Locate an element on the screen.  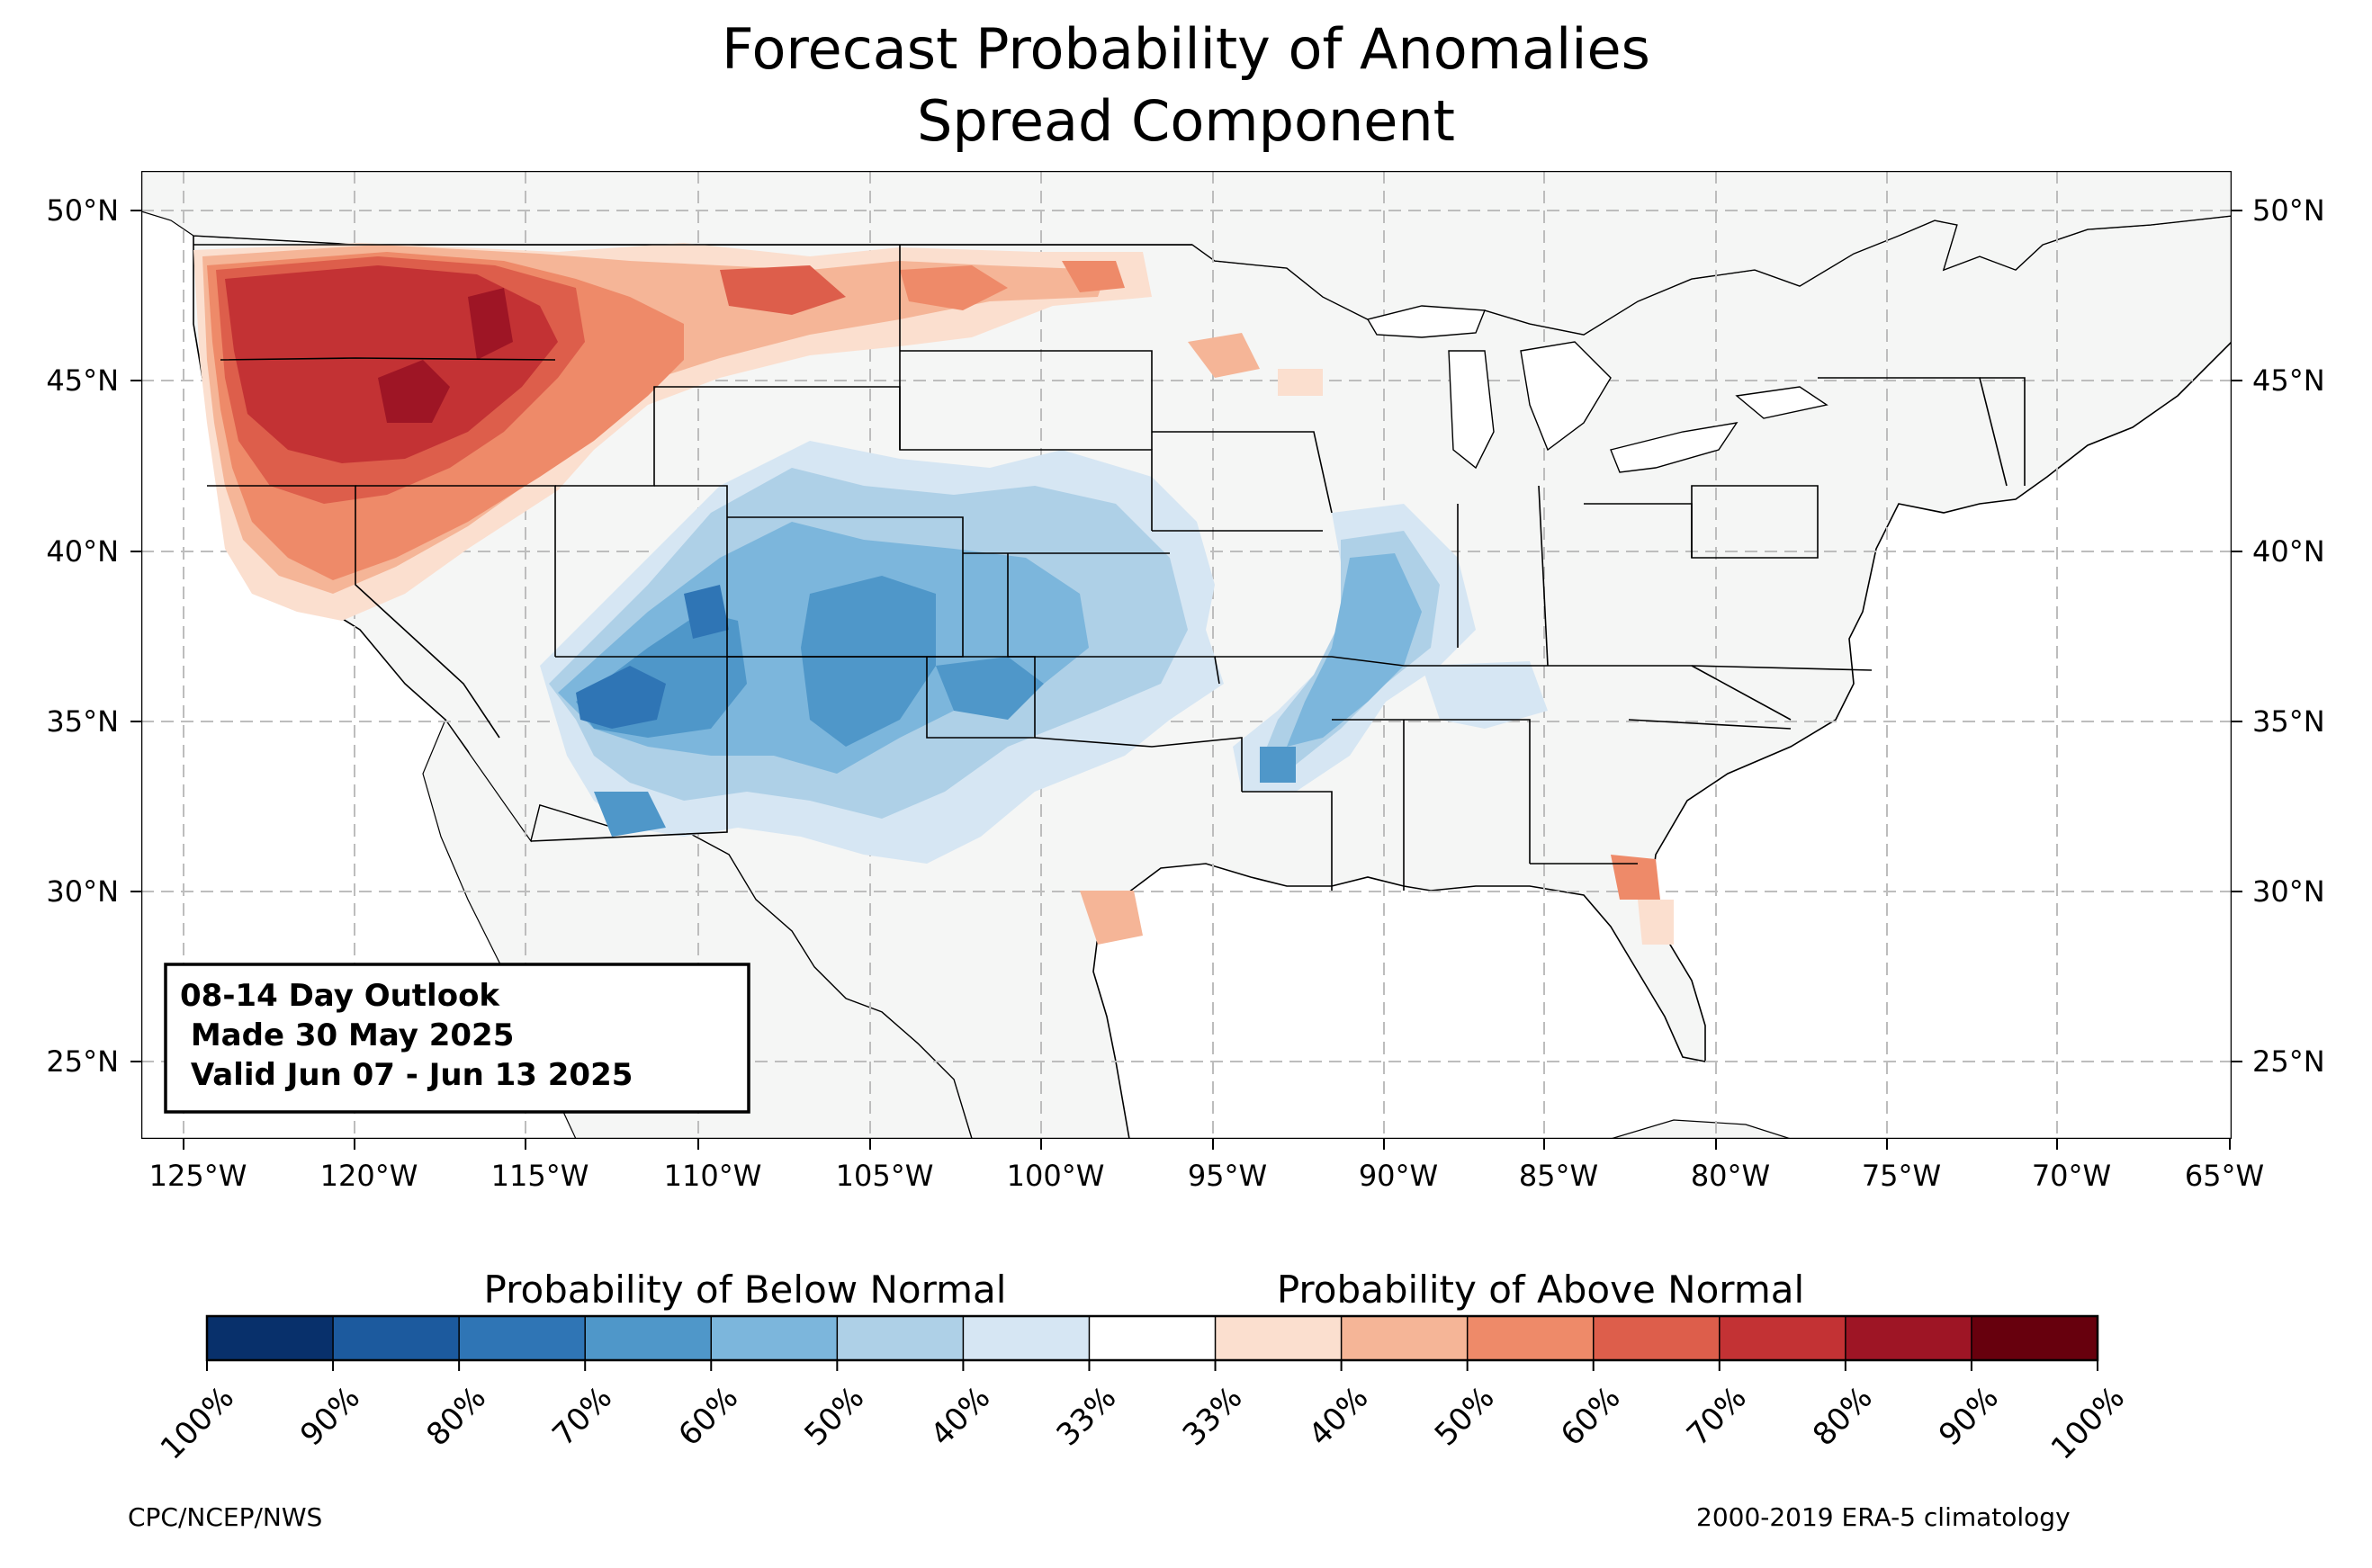
lon-label: 65°W is located at coordinates (2224, 1176).